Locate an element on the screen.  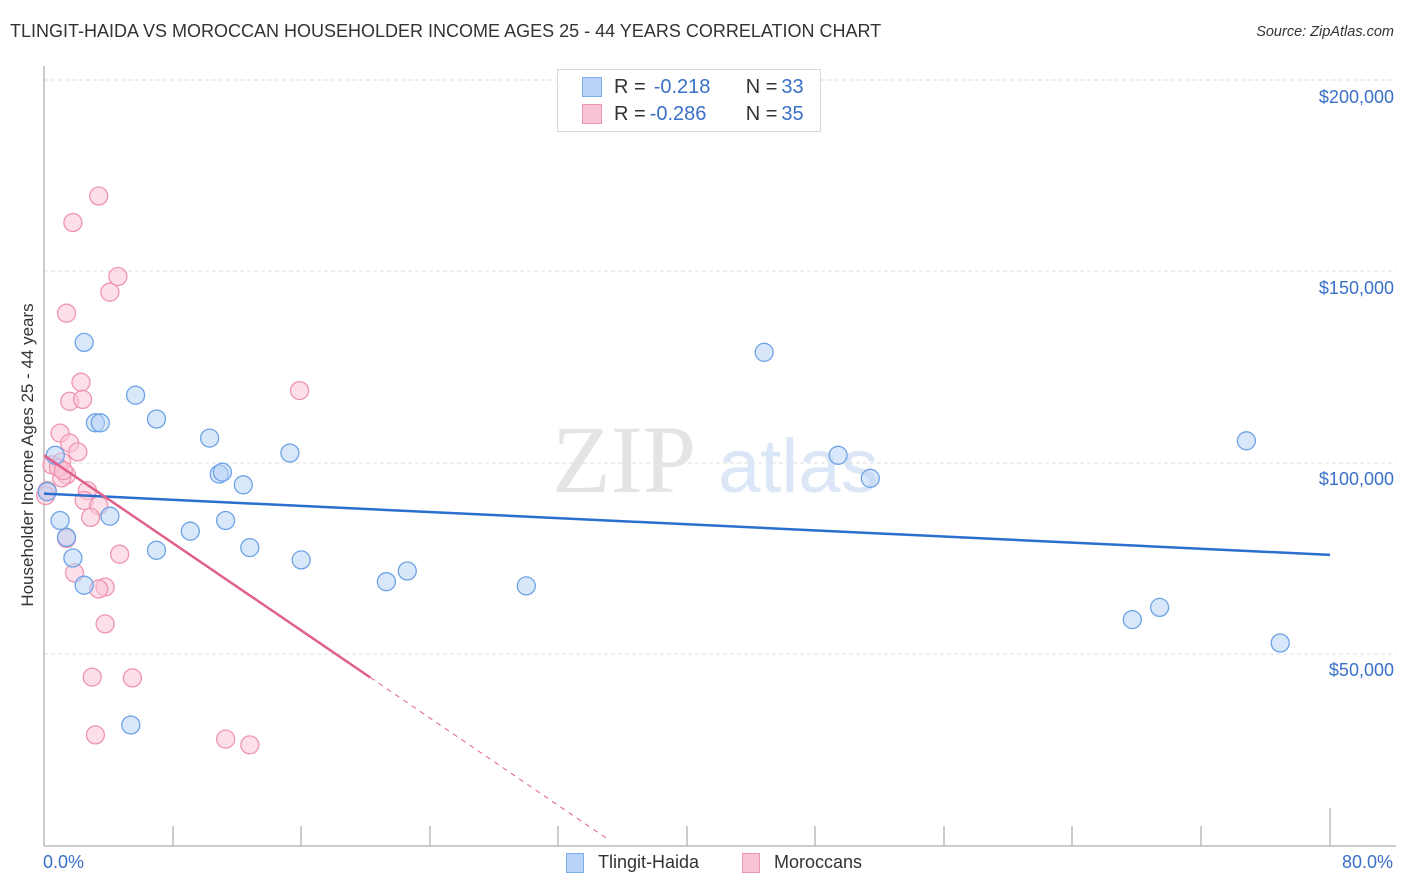
correlation-legend: R = -0.218 N = 33 R = -0.286 N = 35 is located at coordinates (689, 100).